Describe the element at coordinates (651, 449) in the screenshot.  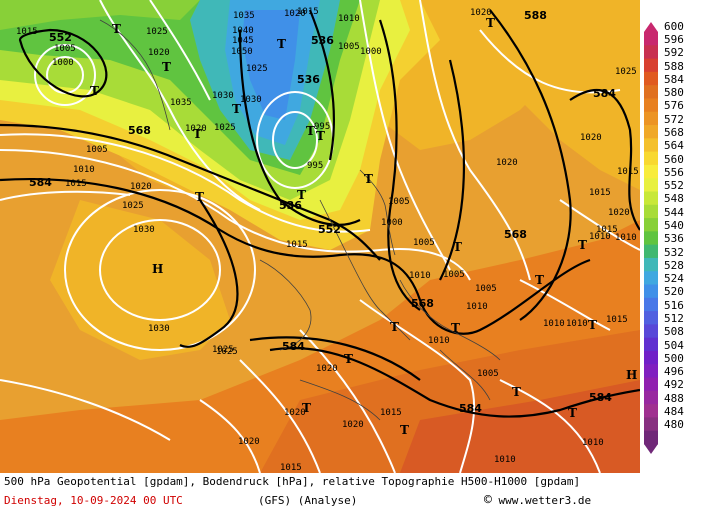
I see `legend-bottom-arrow` at that location.